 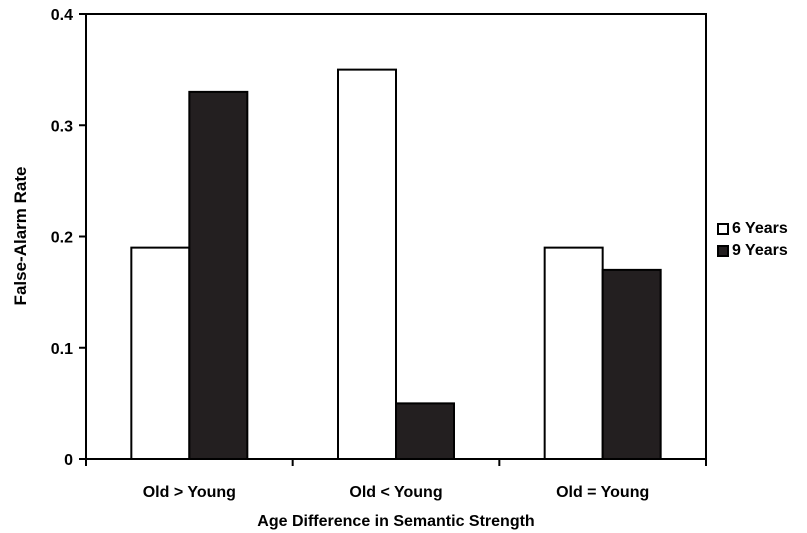 I want to click on x-tick-label: Old < Young, so click(x=395, y=492).